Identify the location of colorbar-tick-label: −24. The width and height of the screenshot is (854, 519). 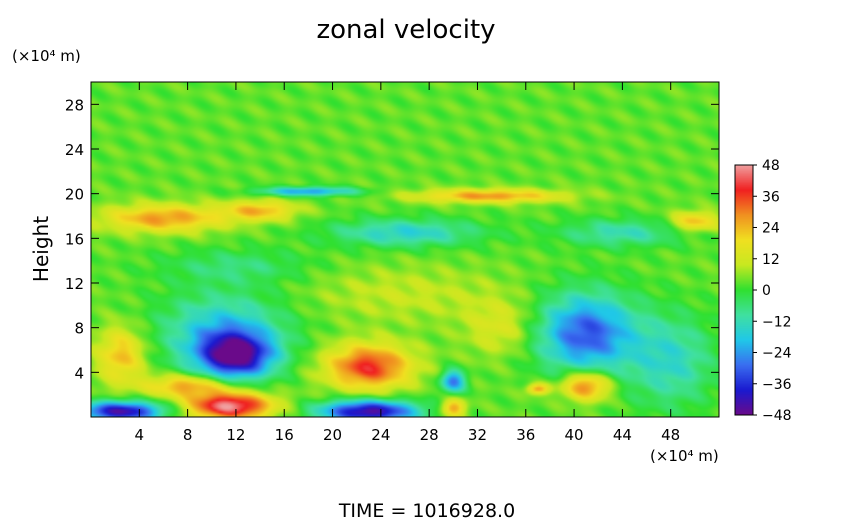
(777, 354).